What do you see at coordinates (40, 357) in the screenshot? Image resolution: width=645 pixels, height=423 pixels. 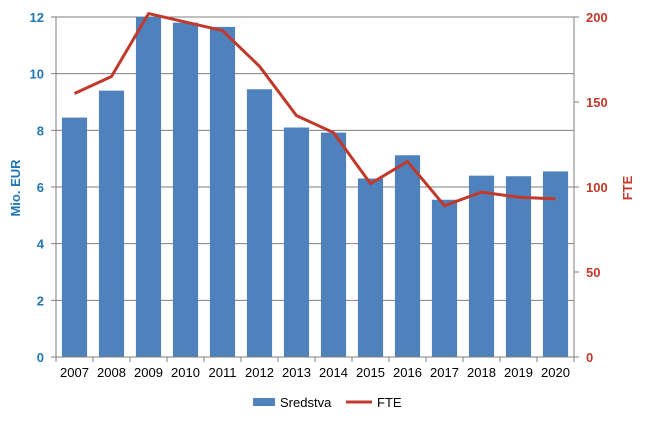 I see `y-tick-left: 0` at bounding box center [40, 357].